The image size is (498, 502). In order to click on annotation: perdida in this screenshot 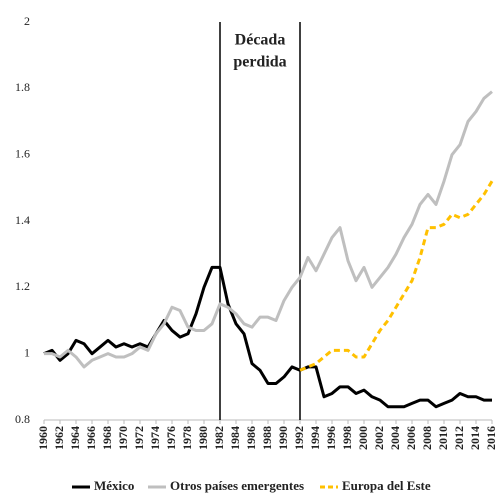, I will do `click(259, 62)`.